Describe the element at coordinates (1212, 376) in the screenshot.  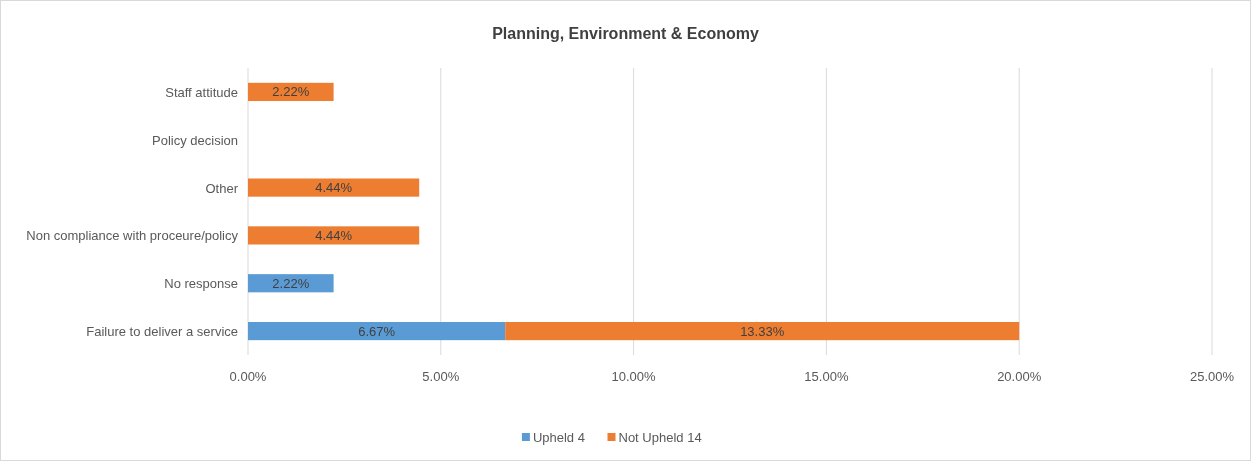
I see `x-tick-label: 25.00%` at that location.